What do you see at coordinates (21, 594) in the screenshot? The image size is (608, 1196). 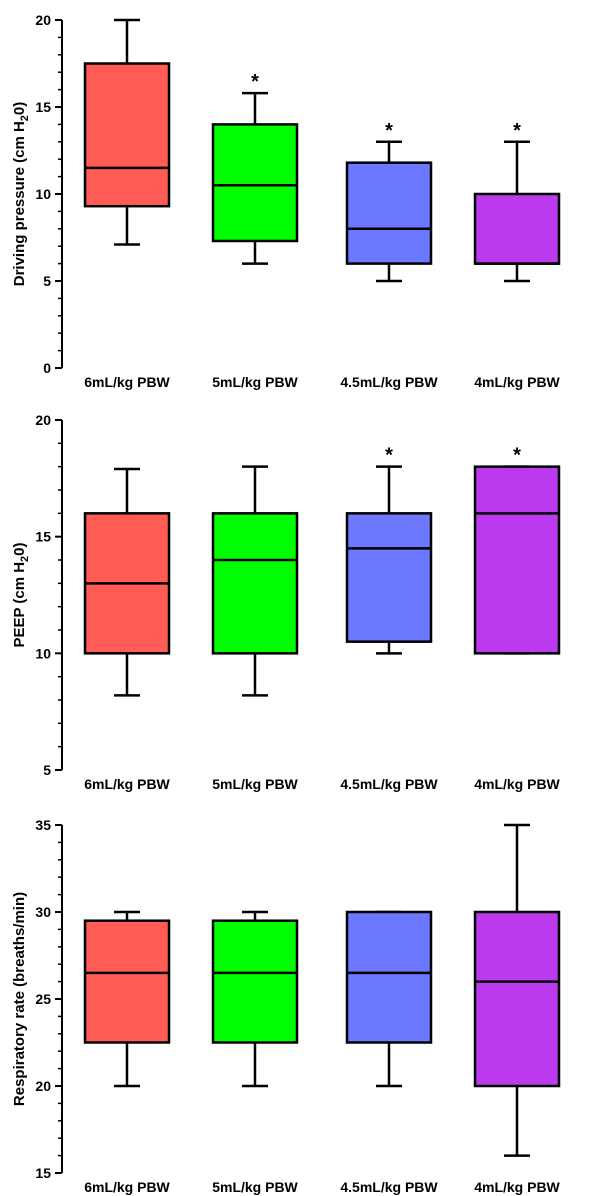 I see `y-axis-title: PEEP (cm H20)` at bounding box center [21, 594].